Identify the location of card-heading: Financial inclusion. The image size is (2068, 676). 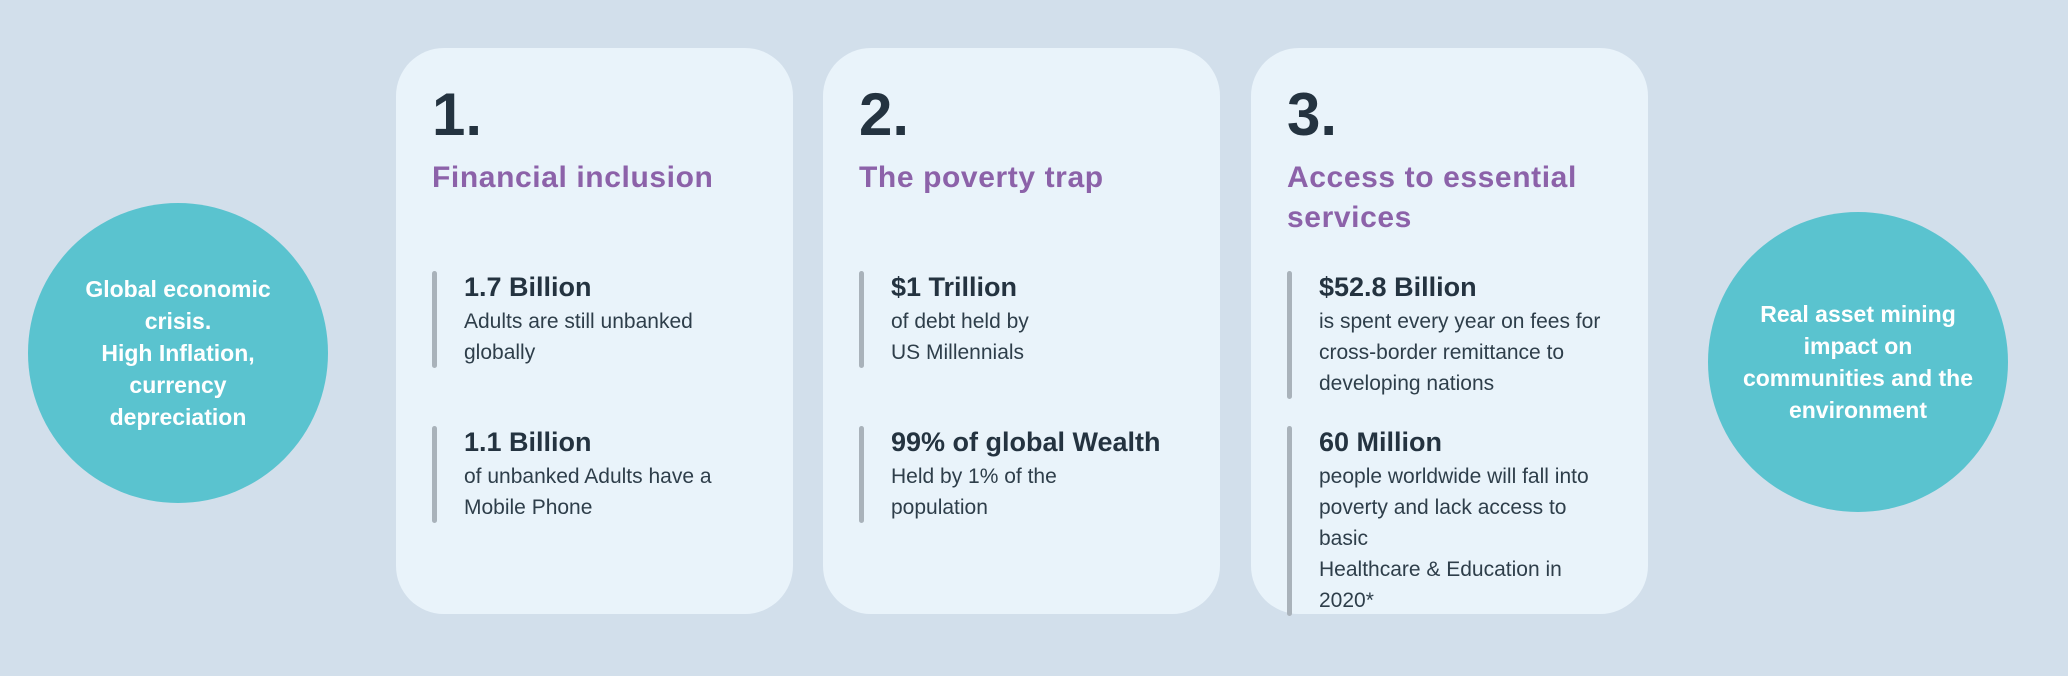
(573, 177).